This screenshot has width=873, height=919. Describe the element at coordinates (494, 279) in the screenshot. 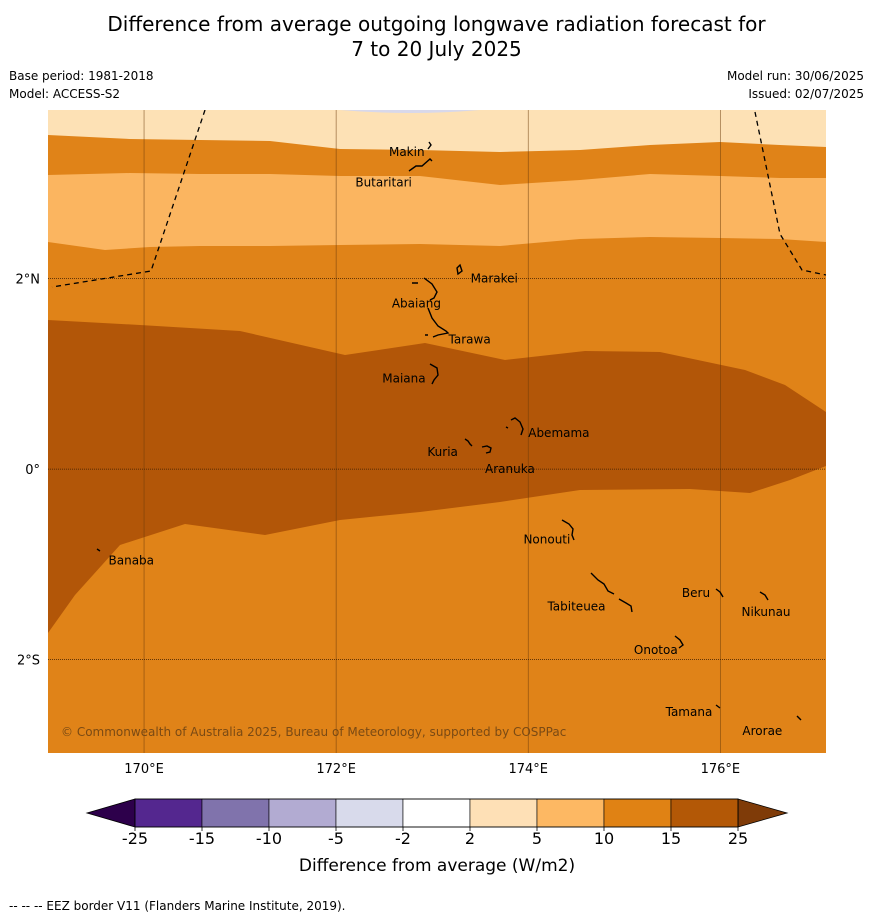

I see `place-label-marakei: Marakei` at that location.